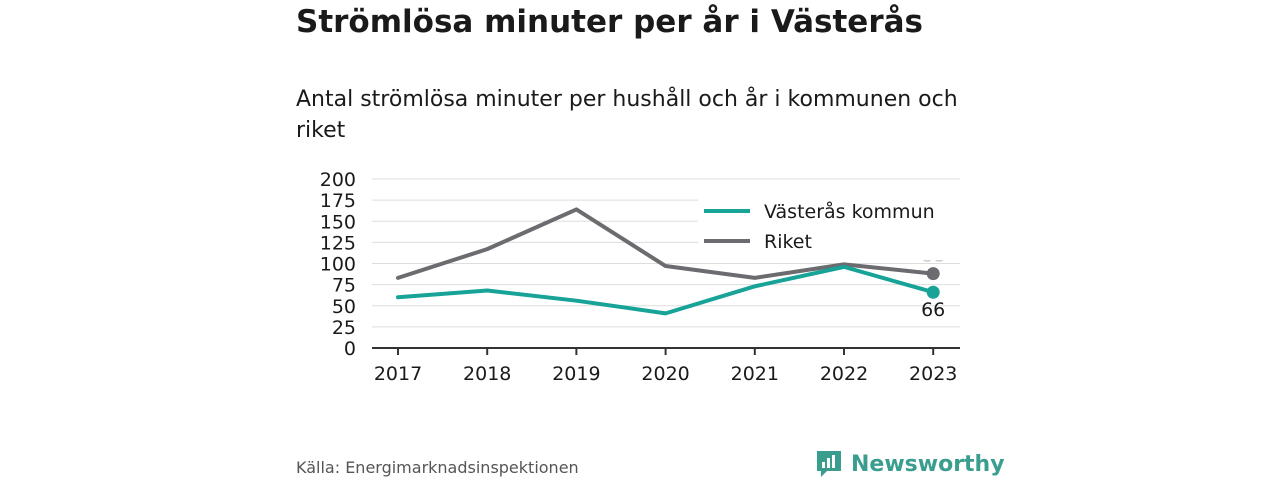  Describe the element at coordinates (344, 307) in the screenshot. I see `y-tick-label: 50` at that location.